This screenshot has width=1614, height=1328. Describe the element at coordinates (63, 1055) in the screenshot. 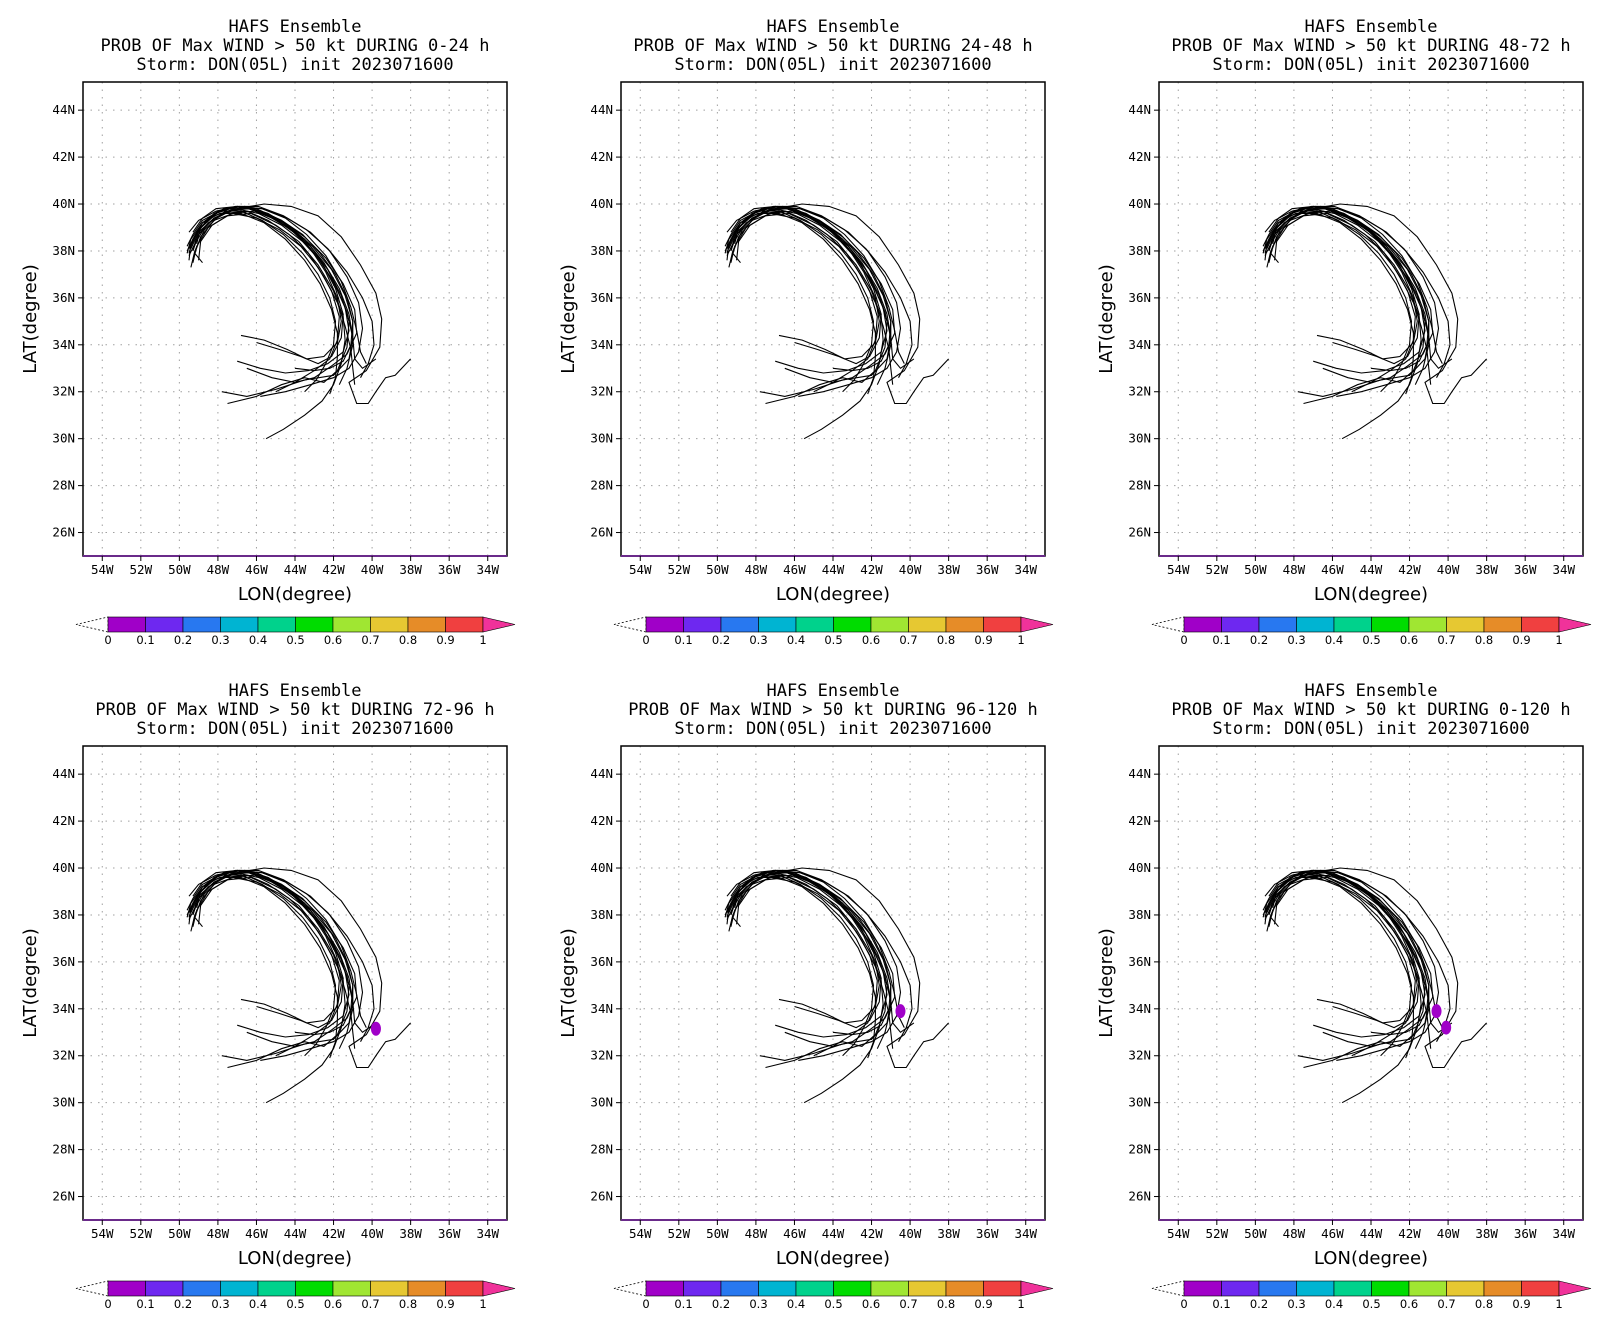

I see `y-tick-label: 32N` at that location.